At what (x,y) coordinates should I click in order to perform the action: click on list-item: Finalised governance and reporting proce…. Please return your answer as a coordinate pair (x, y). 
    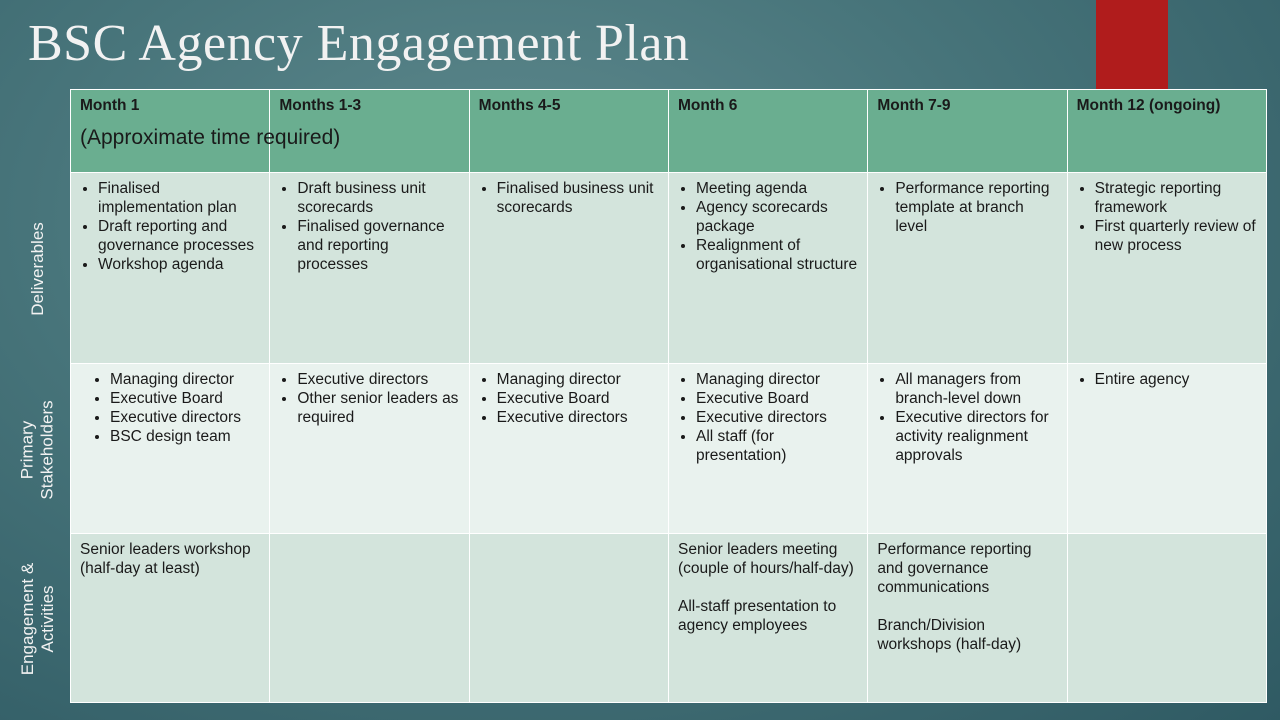
    Looking at the image, I should click on (378, 245).